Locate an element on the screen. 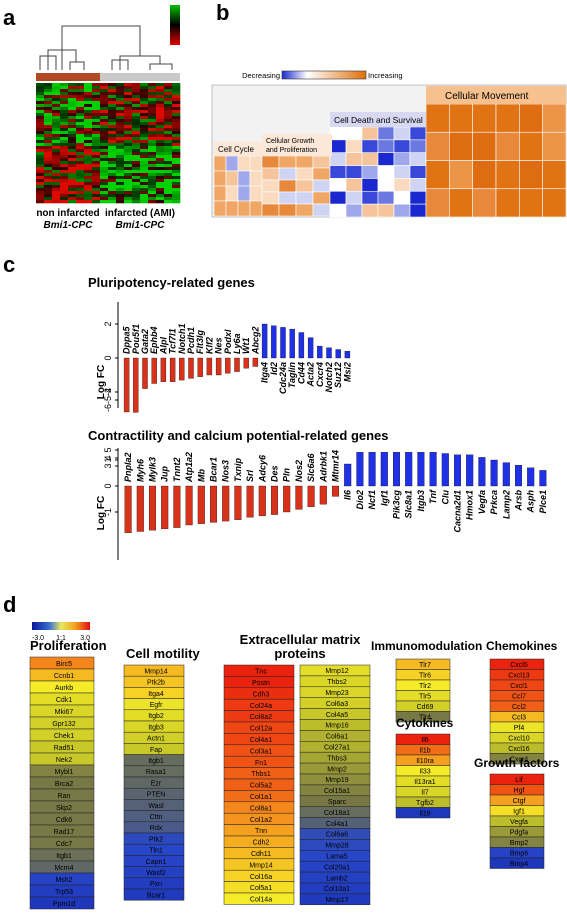  gene-label: Col8a1 is located at coordinates (261, 808).